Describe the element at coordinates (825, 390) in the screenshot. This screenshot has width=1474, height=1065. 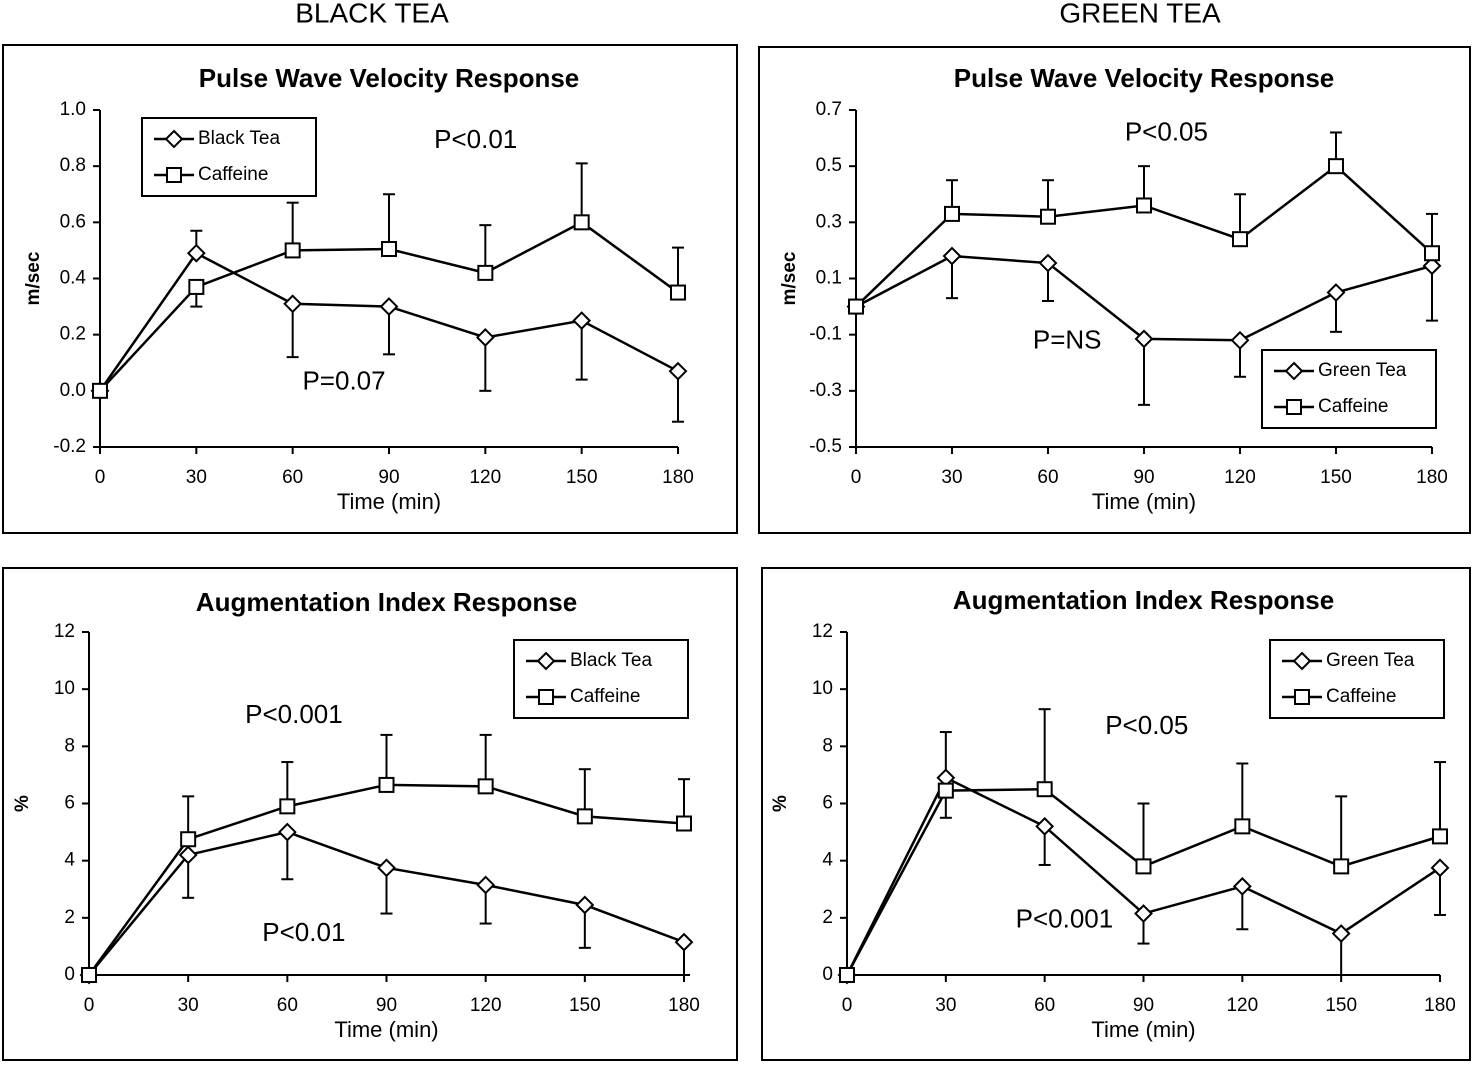
I see `y-tick-label: -0.3` at that location.